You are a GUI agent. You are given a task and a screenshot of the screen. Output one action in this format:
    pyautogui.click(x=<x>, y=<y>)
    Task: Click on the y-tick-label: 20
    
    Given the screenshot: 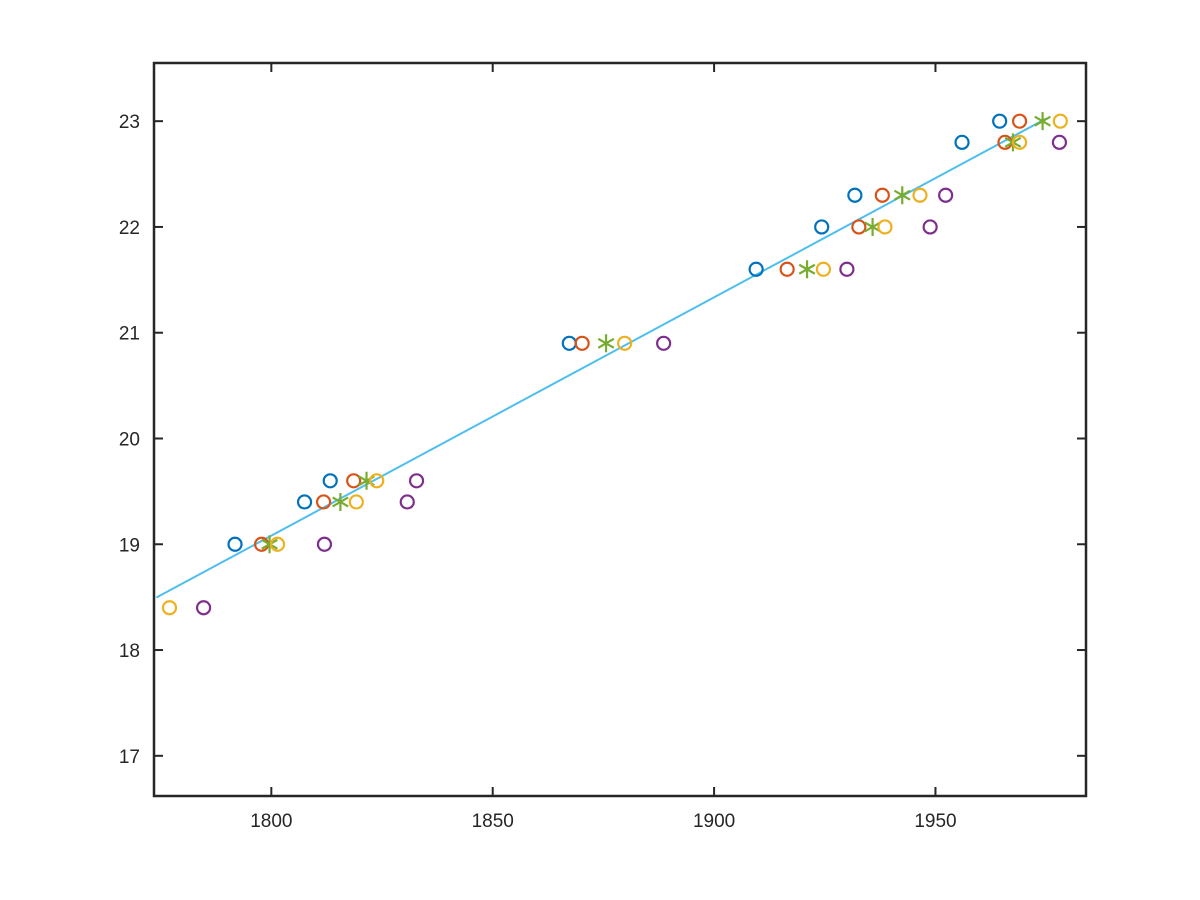 What is the action you would take?
    pyautogui.click(x=129, y=439)
    